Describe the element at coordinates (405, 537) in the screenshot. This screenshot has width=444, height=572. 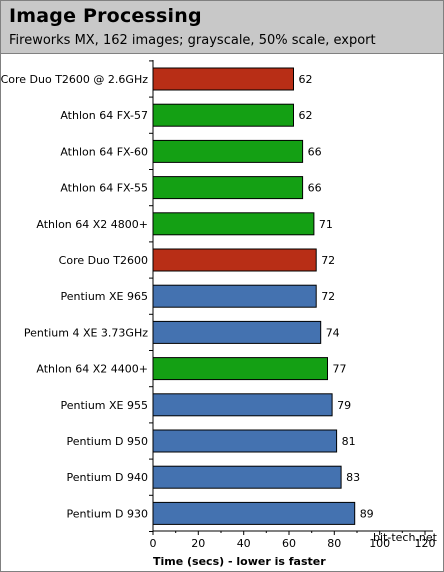
I see `watermark: bit-tech.net` at that location.